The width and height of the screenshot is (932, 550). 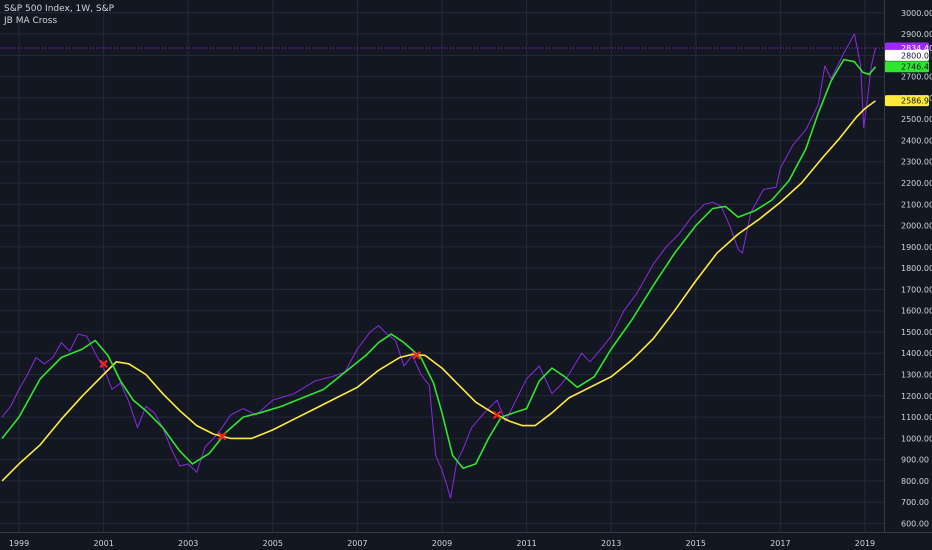 What do you see at coordinates (916, 247) in the screenshot?
I see `y-tick-label: 1900.00` at bounding box center [916, 247].